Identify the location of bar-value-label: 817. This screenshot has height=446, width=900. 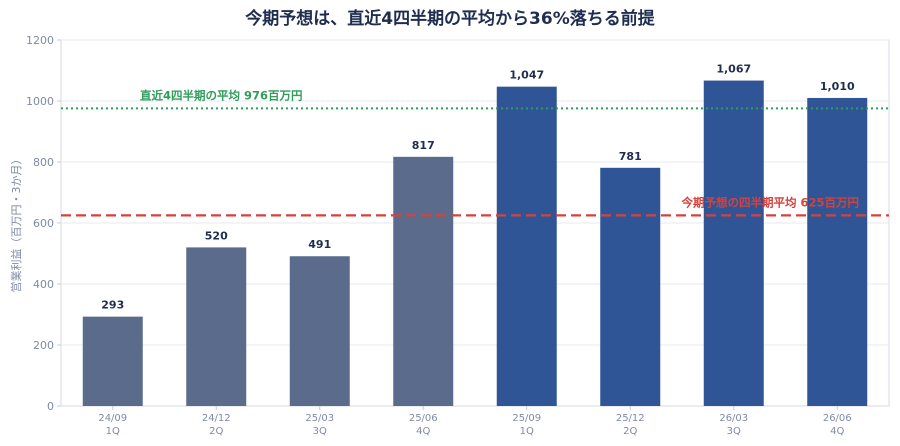
(423, 145).